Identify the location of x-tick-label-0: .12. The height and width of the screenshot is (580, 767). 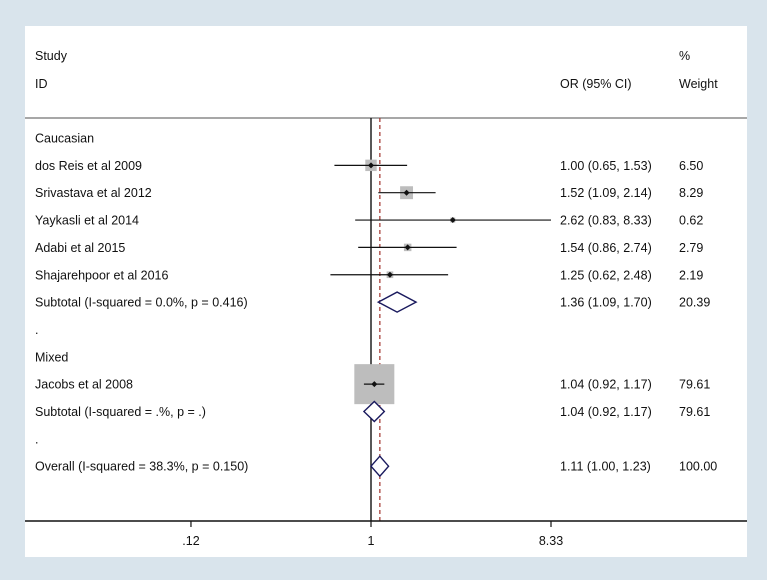
(190, 541).